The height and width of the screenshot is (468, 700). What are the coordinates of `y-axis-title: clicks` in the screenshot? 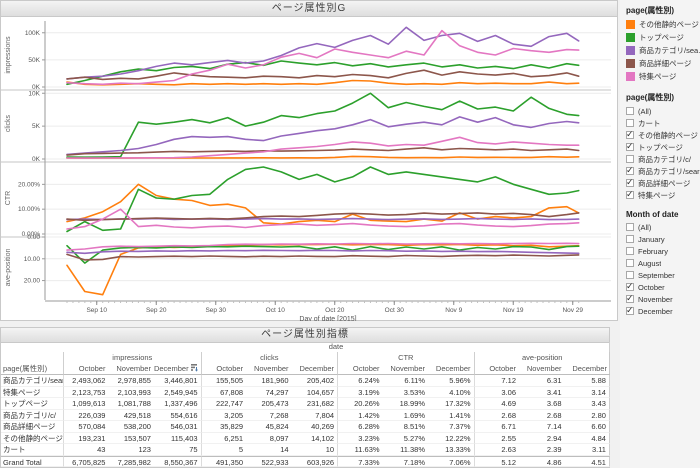 It's located at (8, 123).